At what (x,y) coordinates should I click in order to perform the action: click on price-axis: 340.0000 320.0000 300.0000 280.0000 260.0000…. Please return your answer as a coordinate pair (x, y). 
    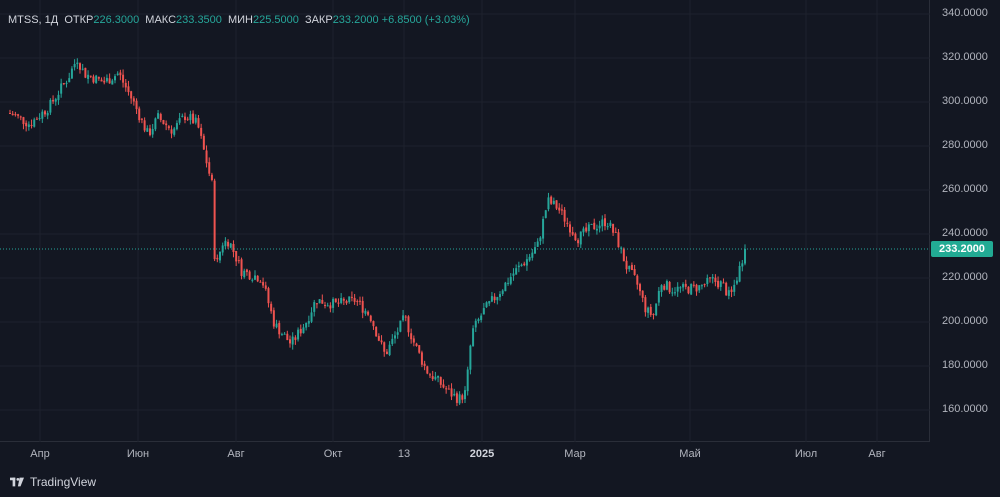
    Looking at the image, I should click on (965, 221).